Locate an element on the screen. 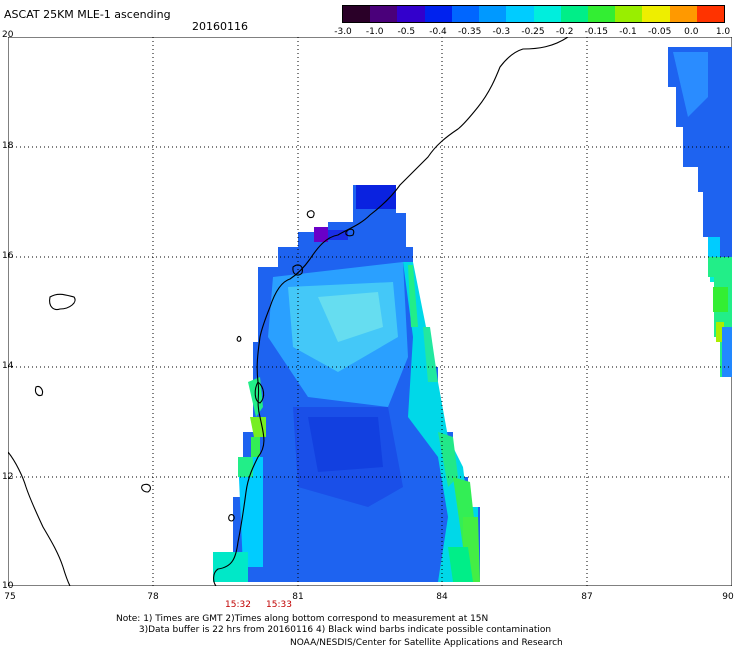  lat-label-10: 10 is located at coordinates (8, 586).